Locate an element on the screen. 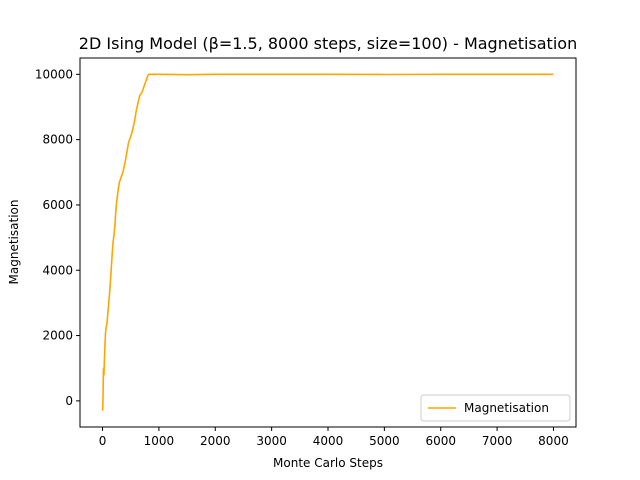  x-axis-ticks: 0 1000 2000 3000 4000 5000 6000 7000 8000 is located at coordinates (334, 437).